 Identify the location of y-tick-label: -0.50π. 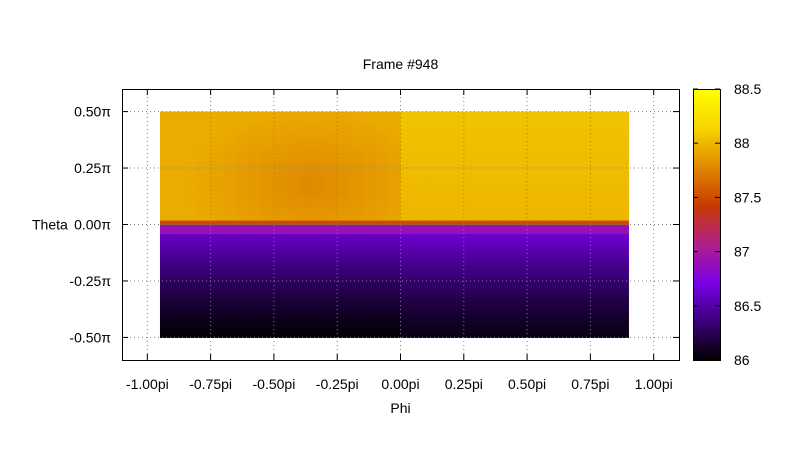
(90, 337).